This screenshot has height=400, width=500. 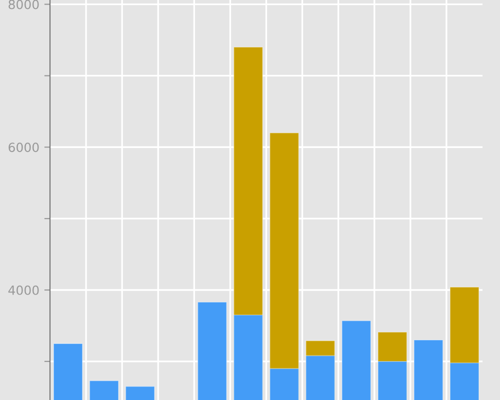 What do you see at coordinates (23, 147) in the screenshot?
I see `y-tick-label: 6000` at bounding box center [23, 147].